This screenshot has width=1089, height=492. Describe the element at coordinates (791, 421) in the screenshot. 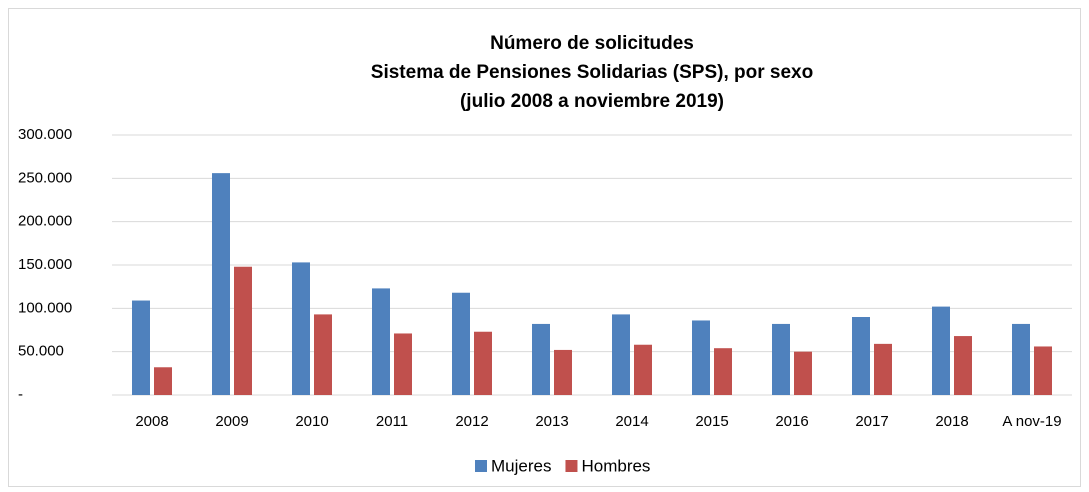

I see `x-tick-label: 2016` at that location.